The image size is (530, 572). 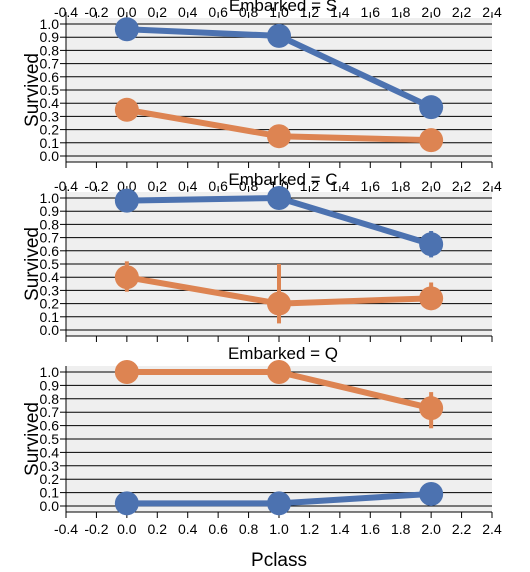 I want to click on panel-title: Embarked = S, so click(x=283, y=7).